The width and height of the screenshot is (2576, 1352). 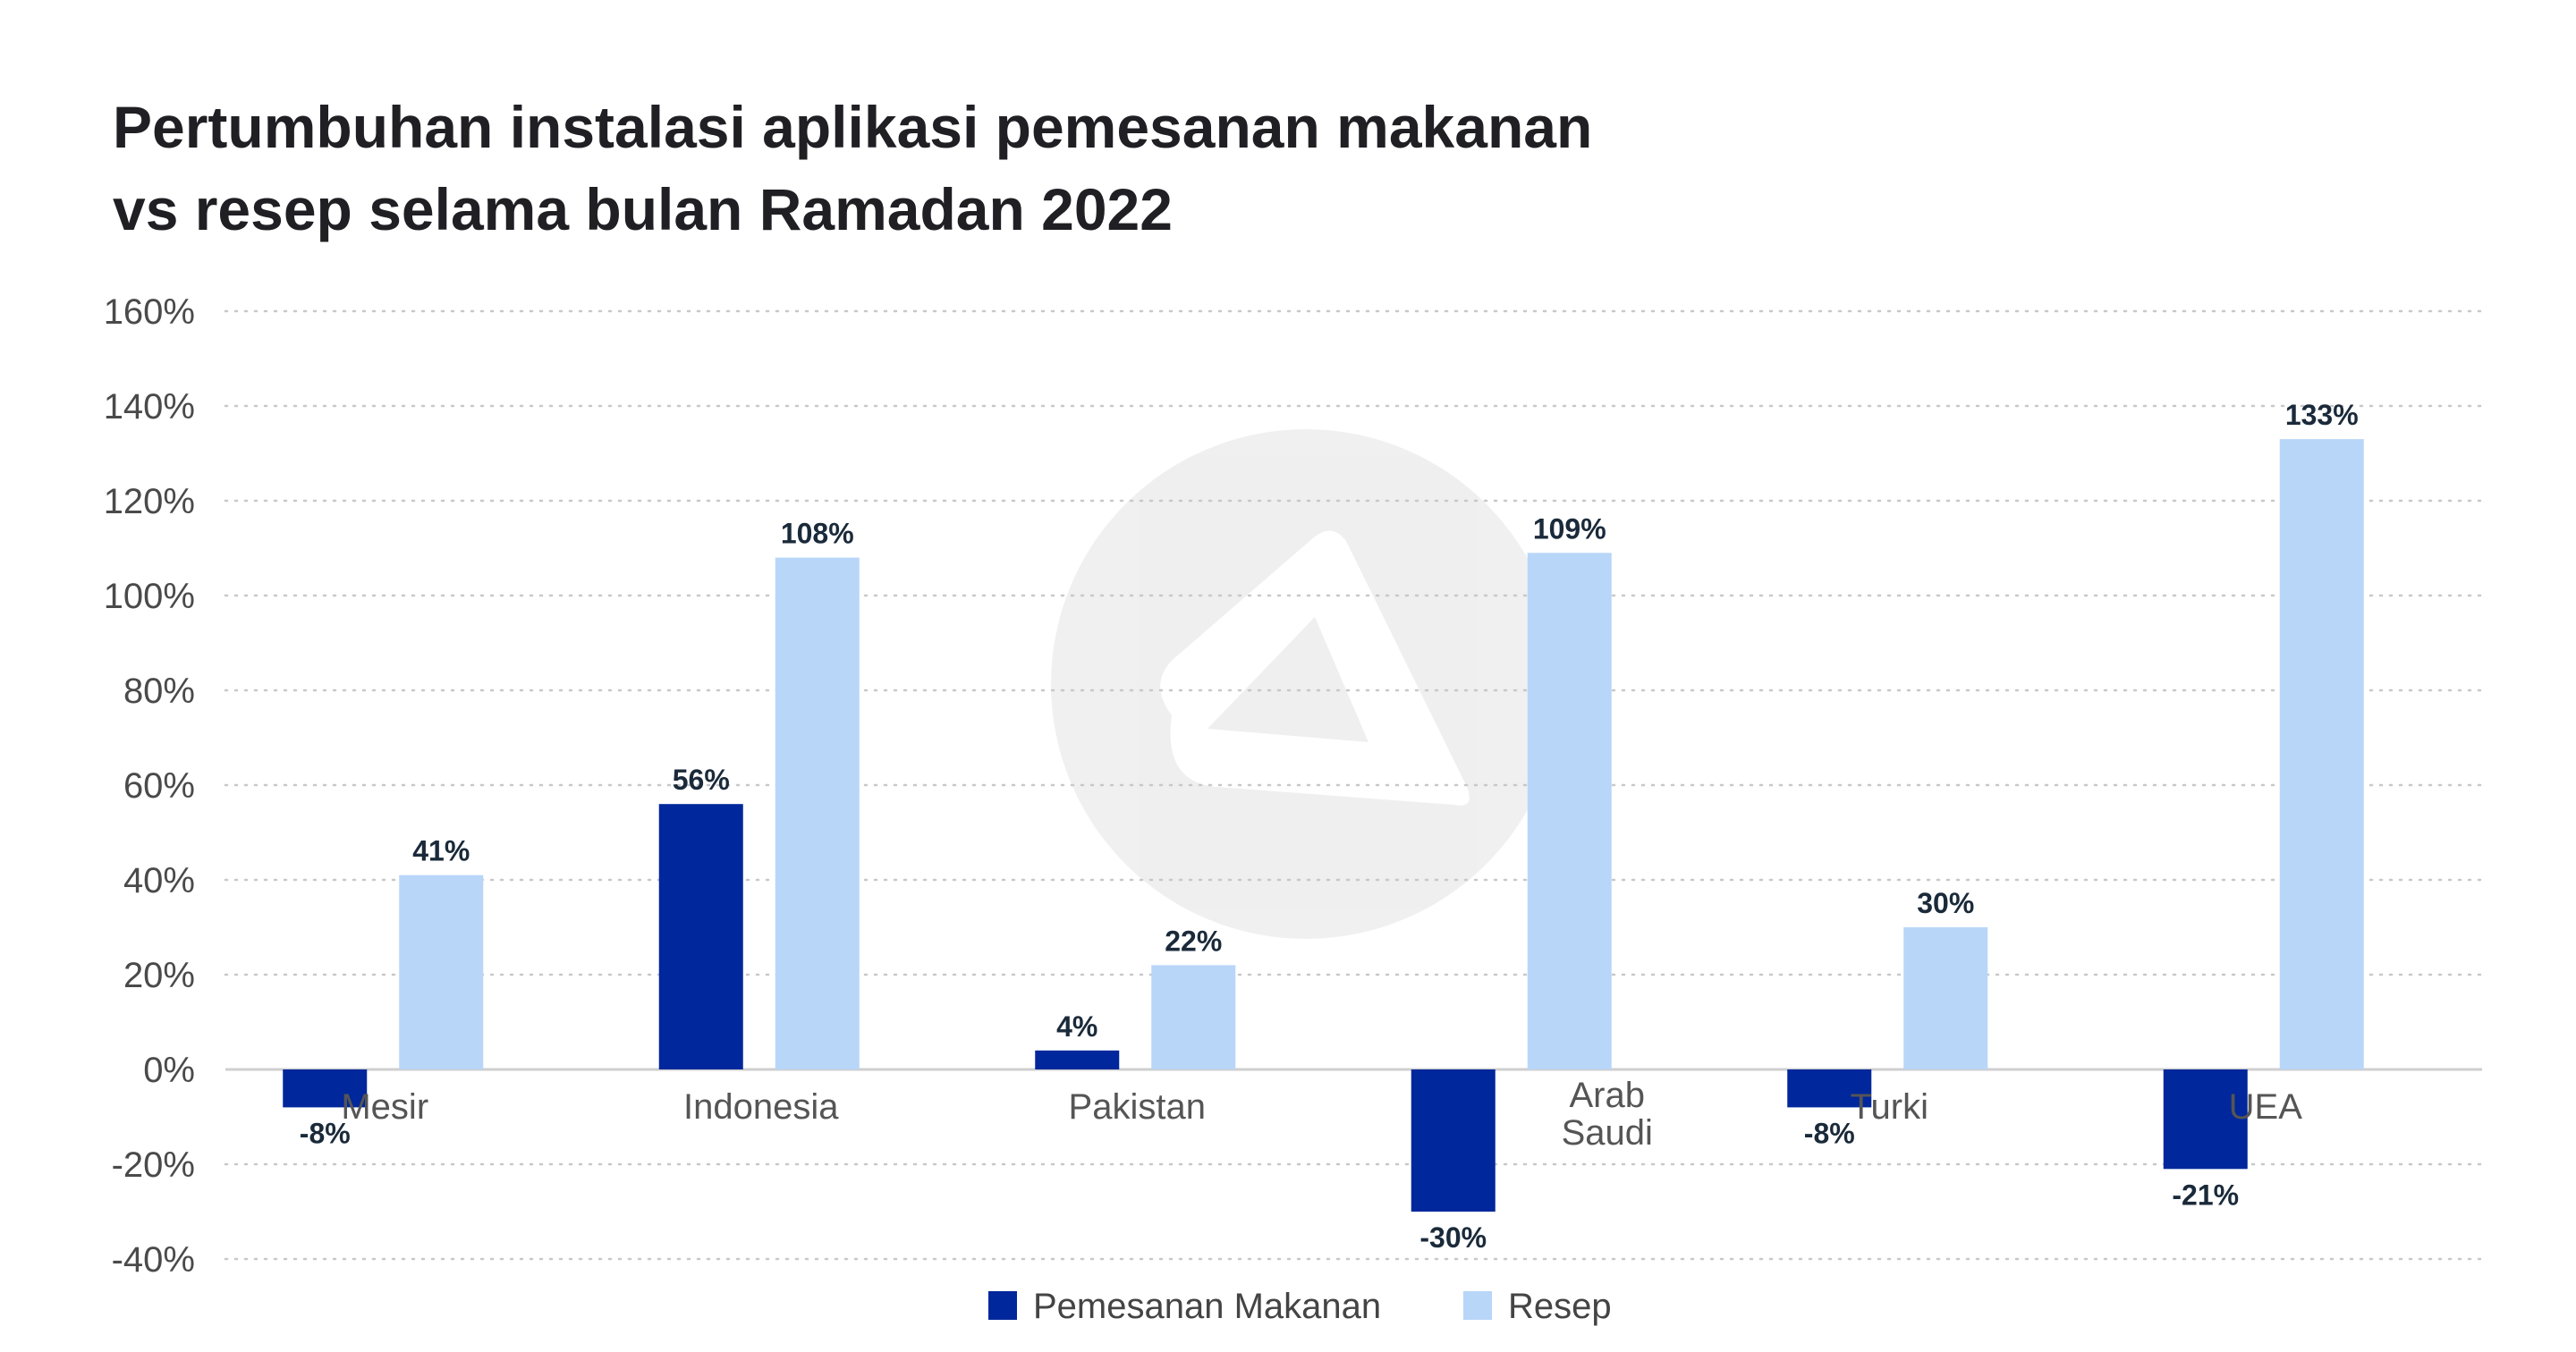 I want to click on y-tick-label: 100%, so click(x=149, y=596).